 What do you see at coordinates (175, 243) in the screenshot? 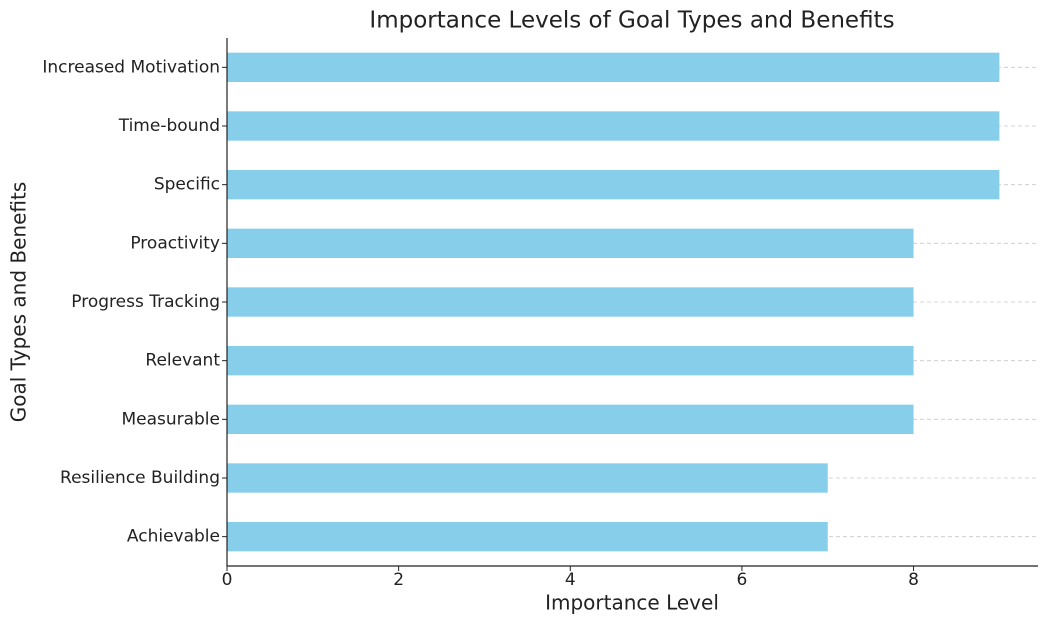
I see `y-tick-label: Proactivity` at bounding box center [175, 243].